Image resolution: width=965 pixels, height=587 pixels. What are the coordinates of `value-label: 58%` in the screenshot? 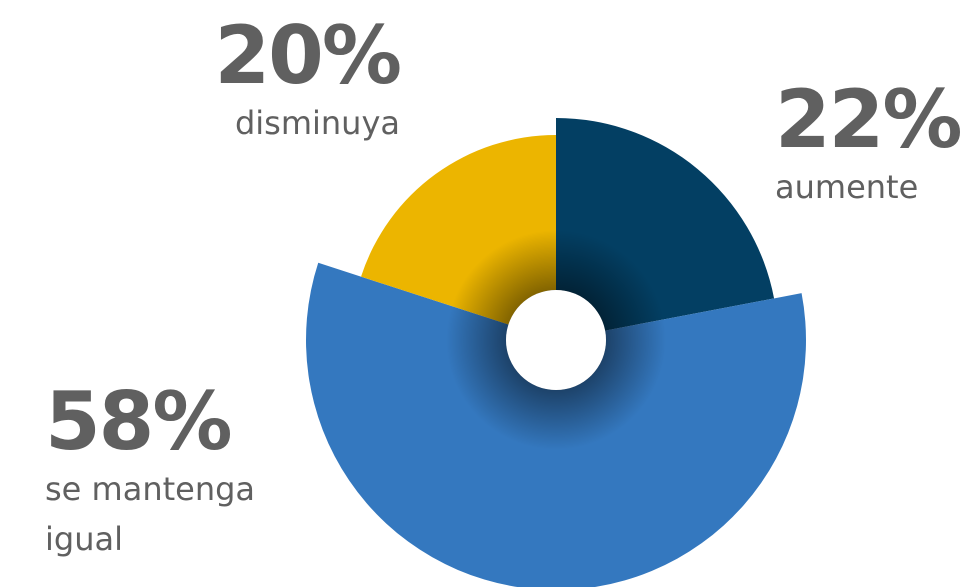 It's located at (138, 421).